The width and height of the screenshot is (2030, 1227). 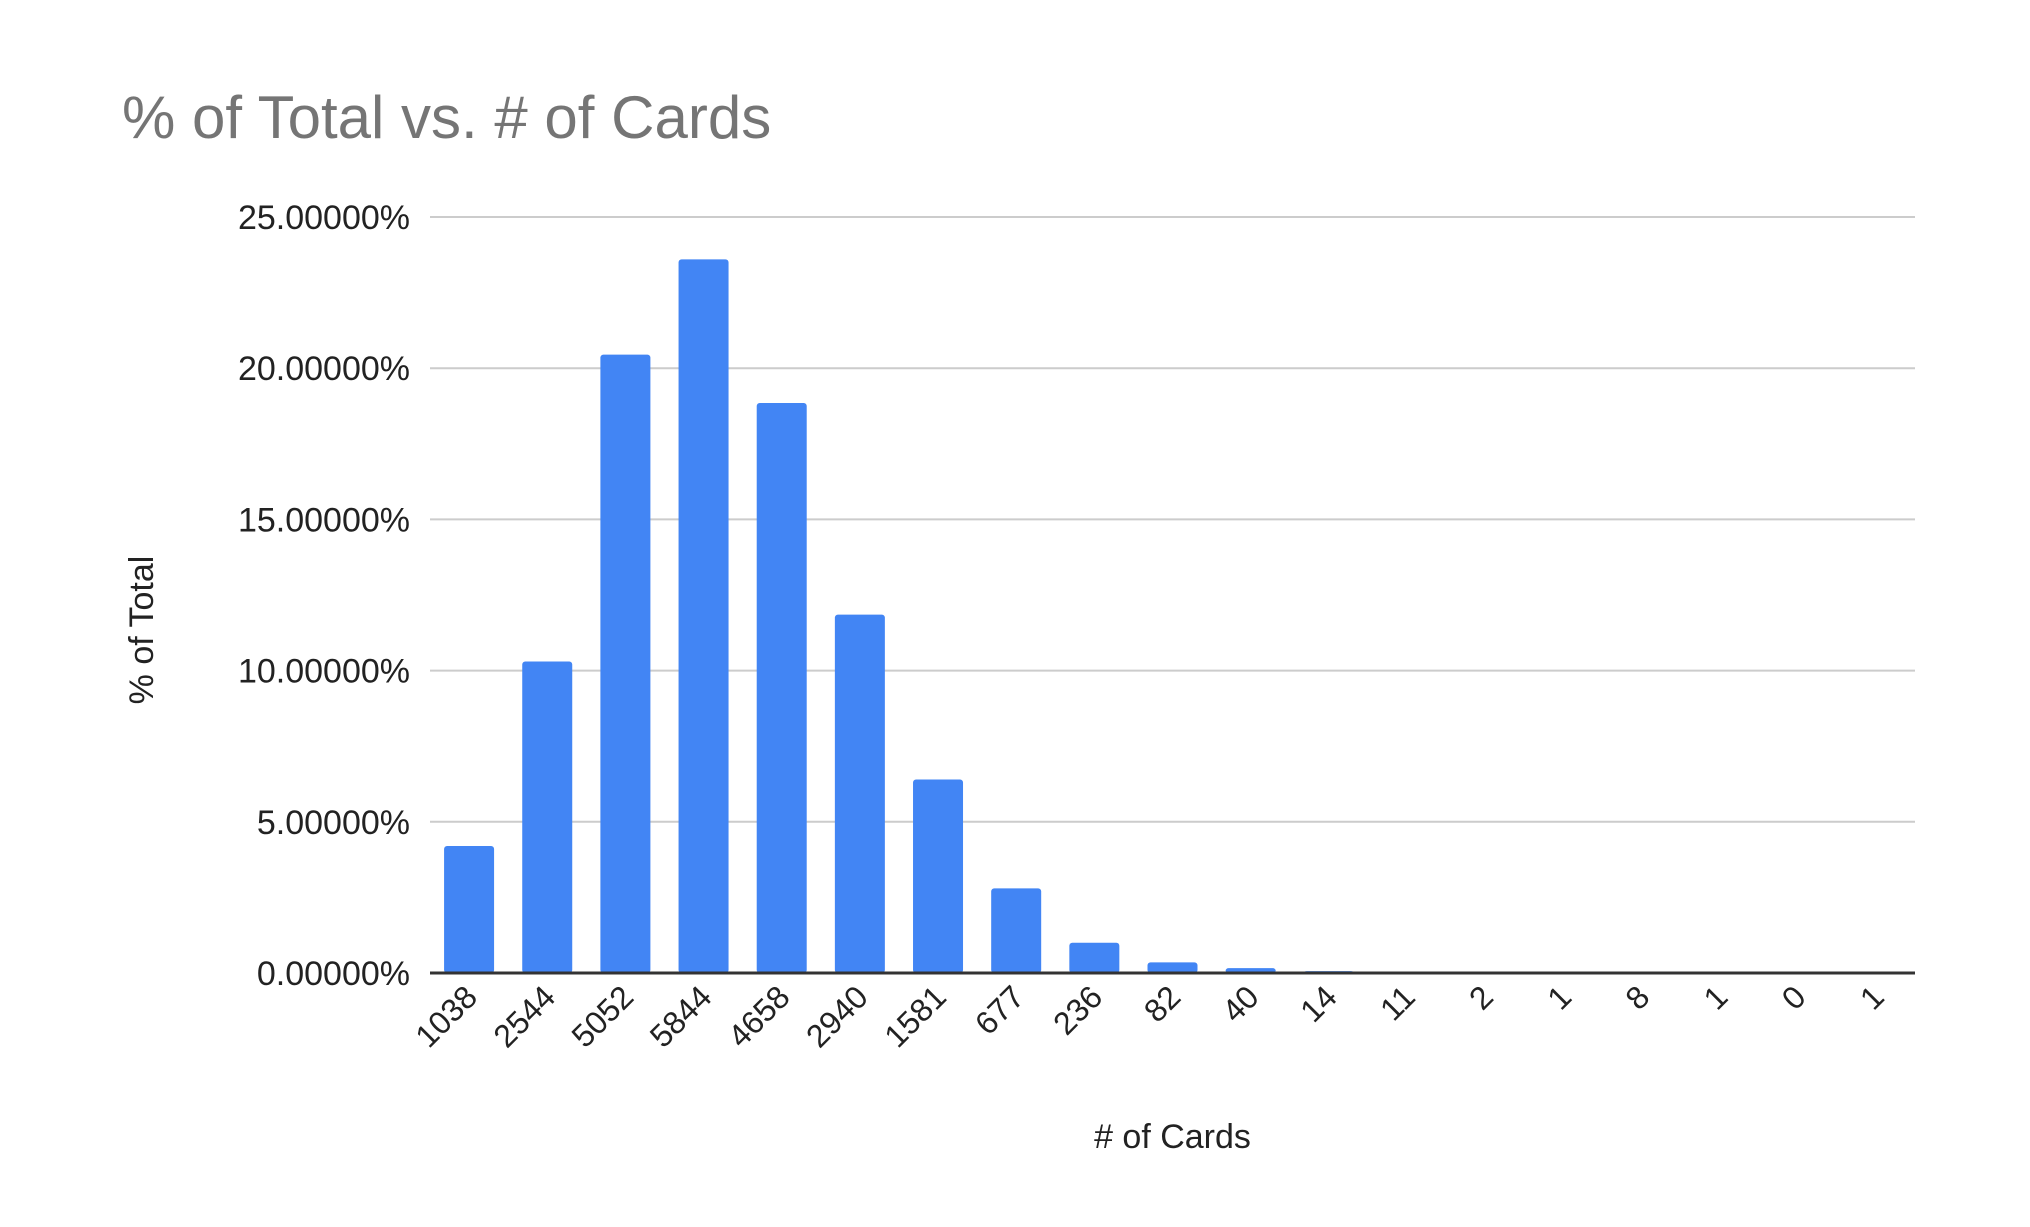 I want to click on y-axis-label: % of Total, so click(x=142, y=630).